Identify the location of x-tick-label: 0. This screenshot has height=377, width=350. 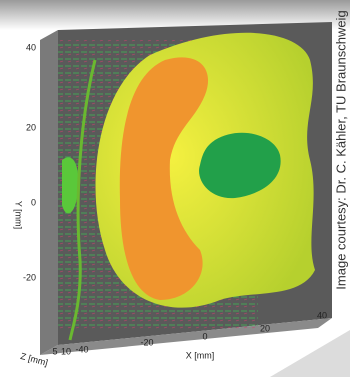
(204, 336).